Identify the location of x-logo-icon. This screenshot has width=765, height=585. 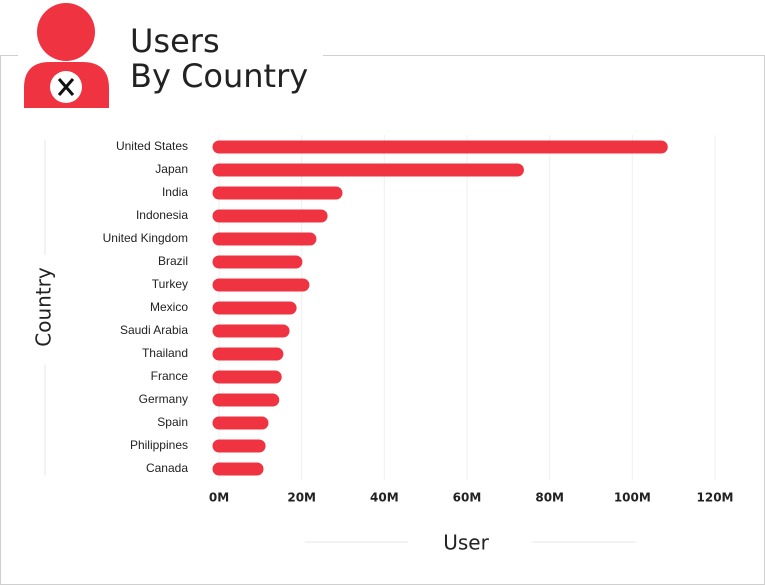
(66, 55).